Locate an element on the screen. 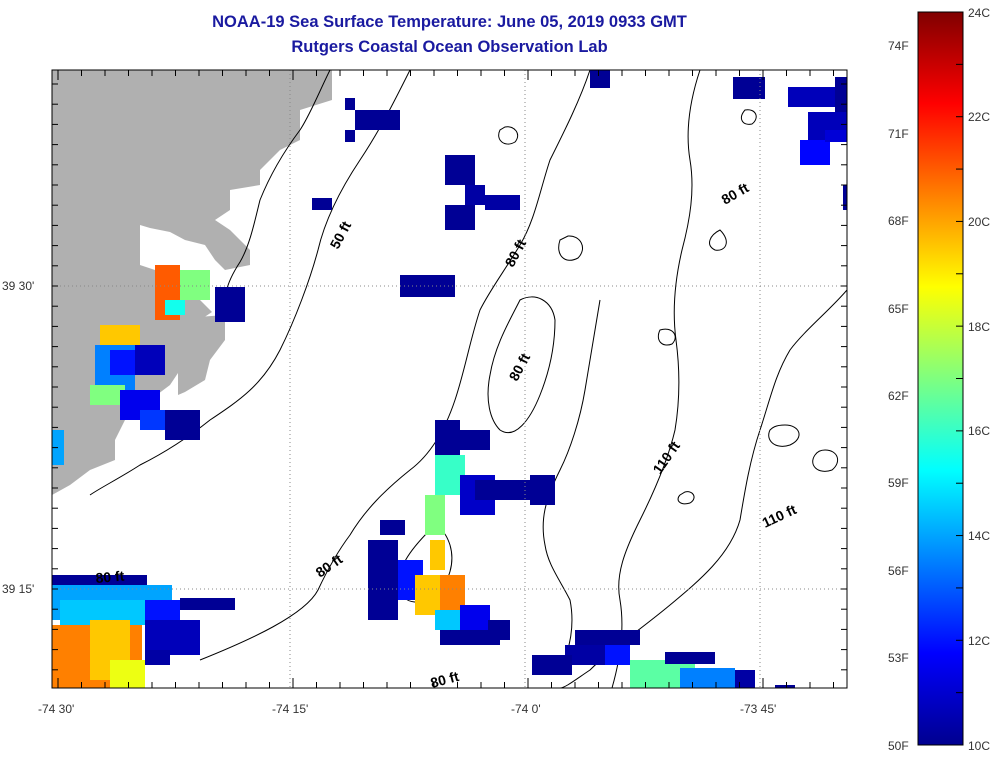 The height and width of the screenshot is (761, 1000). y-tick-label: 39 30' is located at coordinates (18, 286).